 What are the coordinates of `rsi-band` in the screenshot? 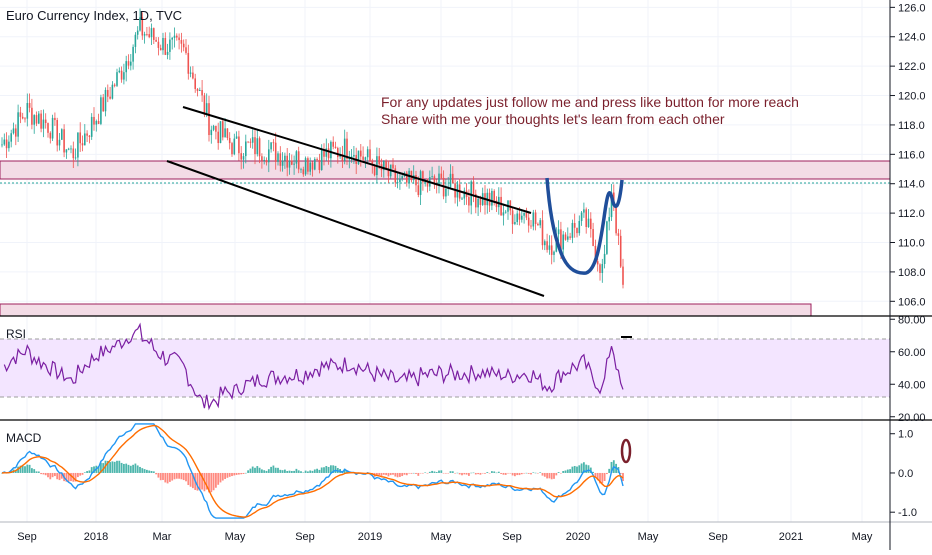 It's located at (445, 368).